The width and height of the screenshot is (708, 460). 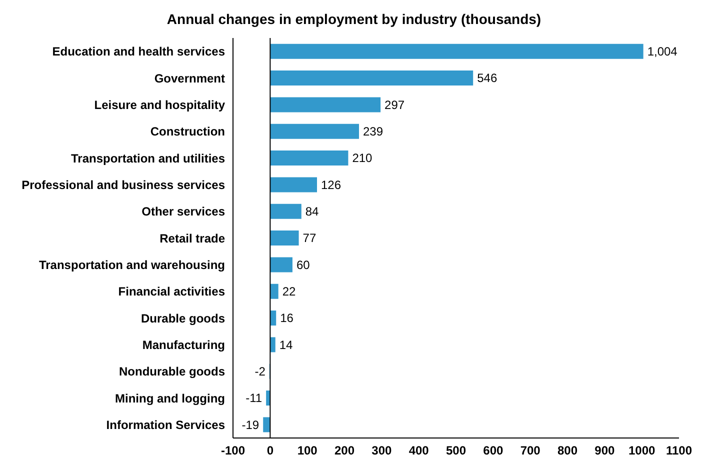 I want to click on x-tick-label: 400, so click(x=419, y=451).